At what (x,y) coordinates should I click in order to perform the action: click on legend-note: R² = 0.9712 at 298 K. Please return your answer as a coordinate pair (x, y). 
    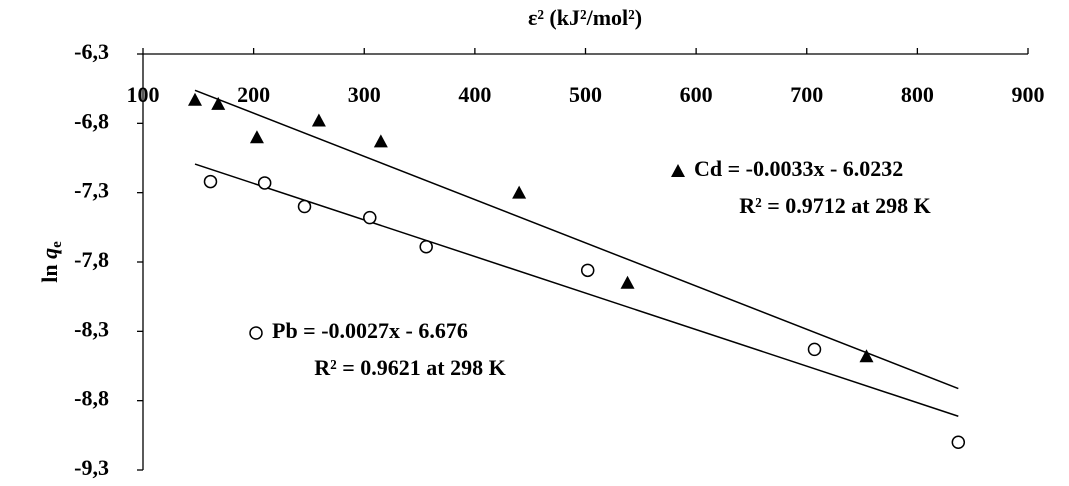
    Looking at the image, I should click on (834, 205).